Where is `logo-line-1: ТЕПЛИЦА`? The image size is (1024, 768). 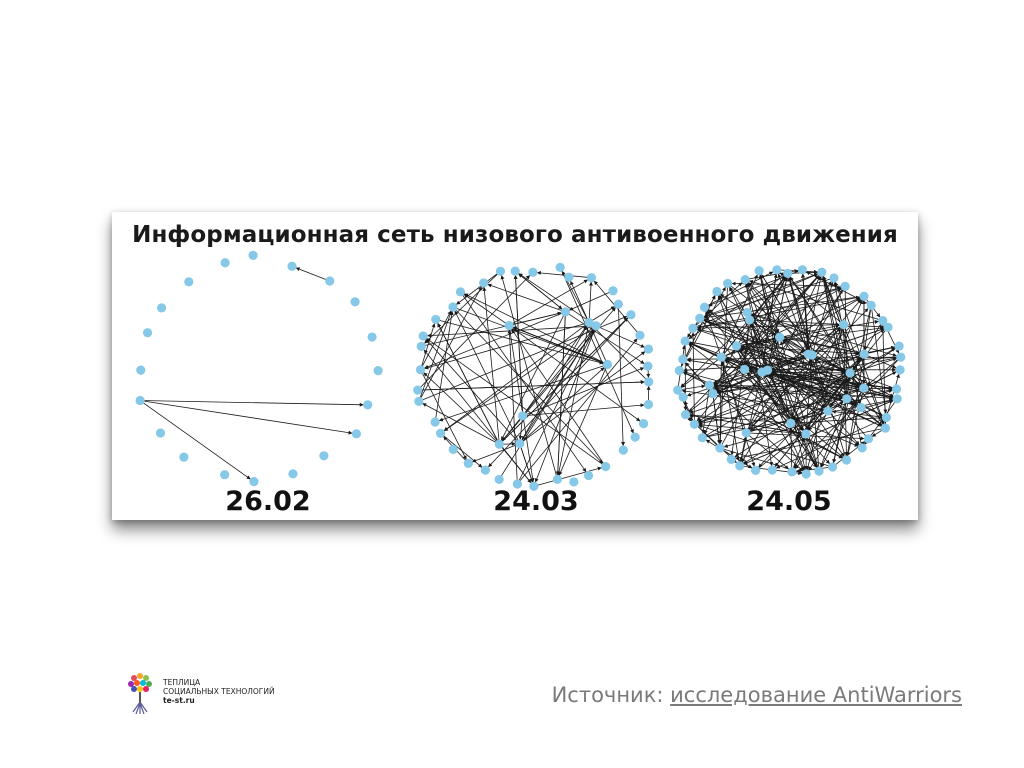 logo-line-1: ТЕПЛИЦА is located at coordinates (182, 682).